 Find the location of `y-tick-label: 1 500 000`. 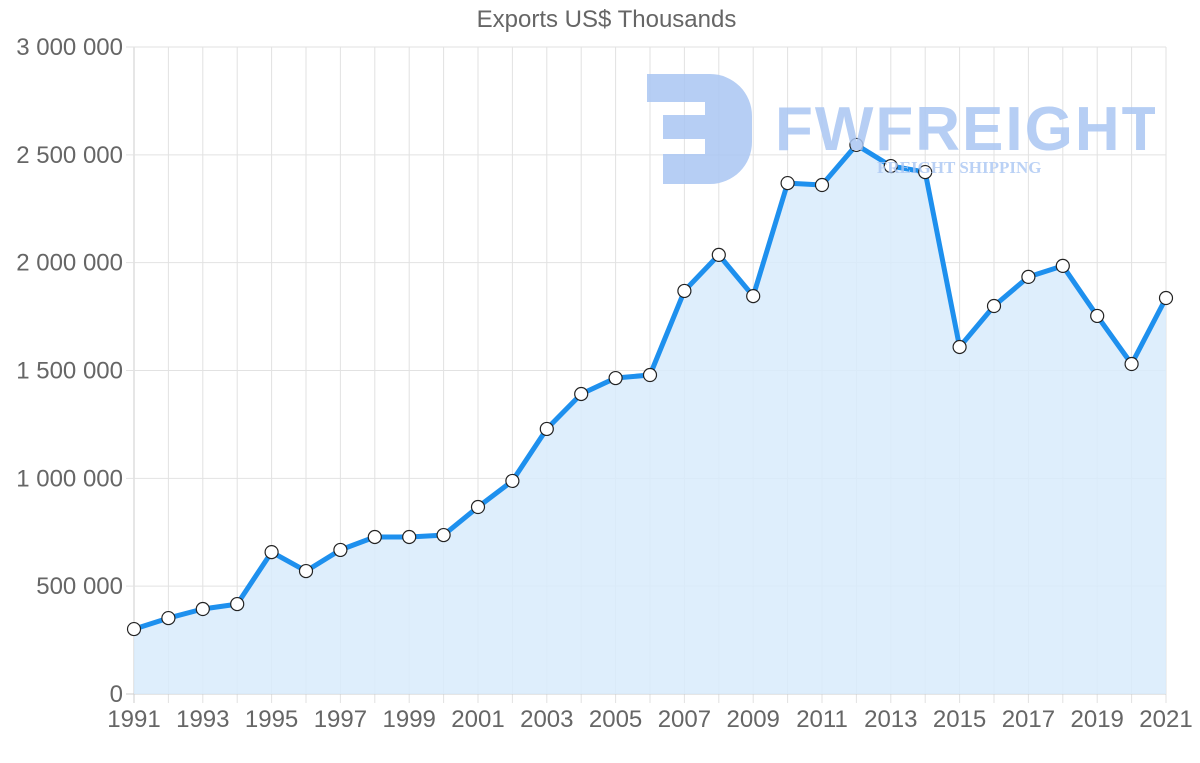

y-tick-label: 1 500 000 is located at coordinates (69, 371).